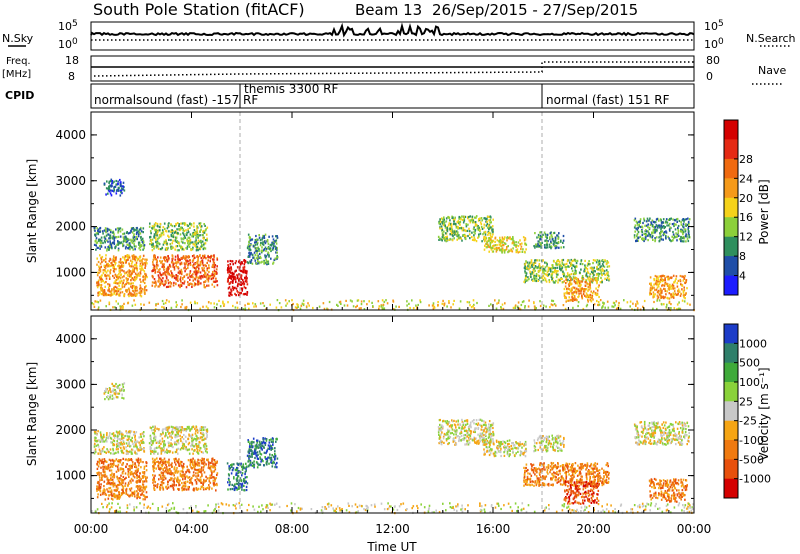  I want to click on colorbar-tick-label: 28, so click(746, 159).